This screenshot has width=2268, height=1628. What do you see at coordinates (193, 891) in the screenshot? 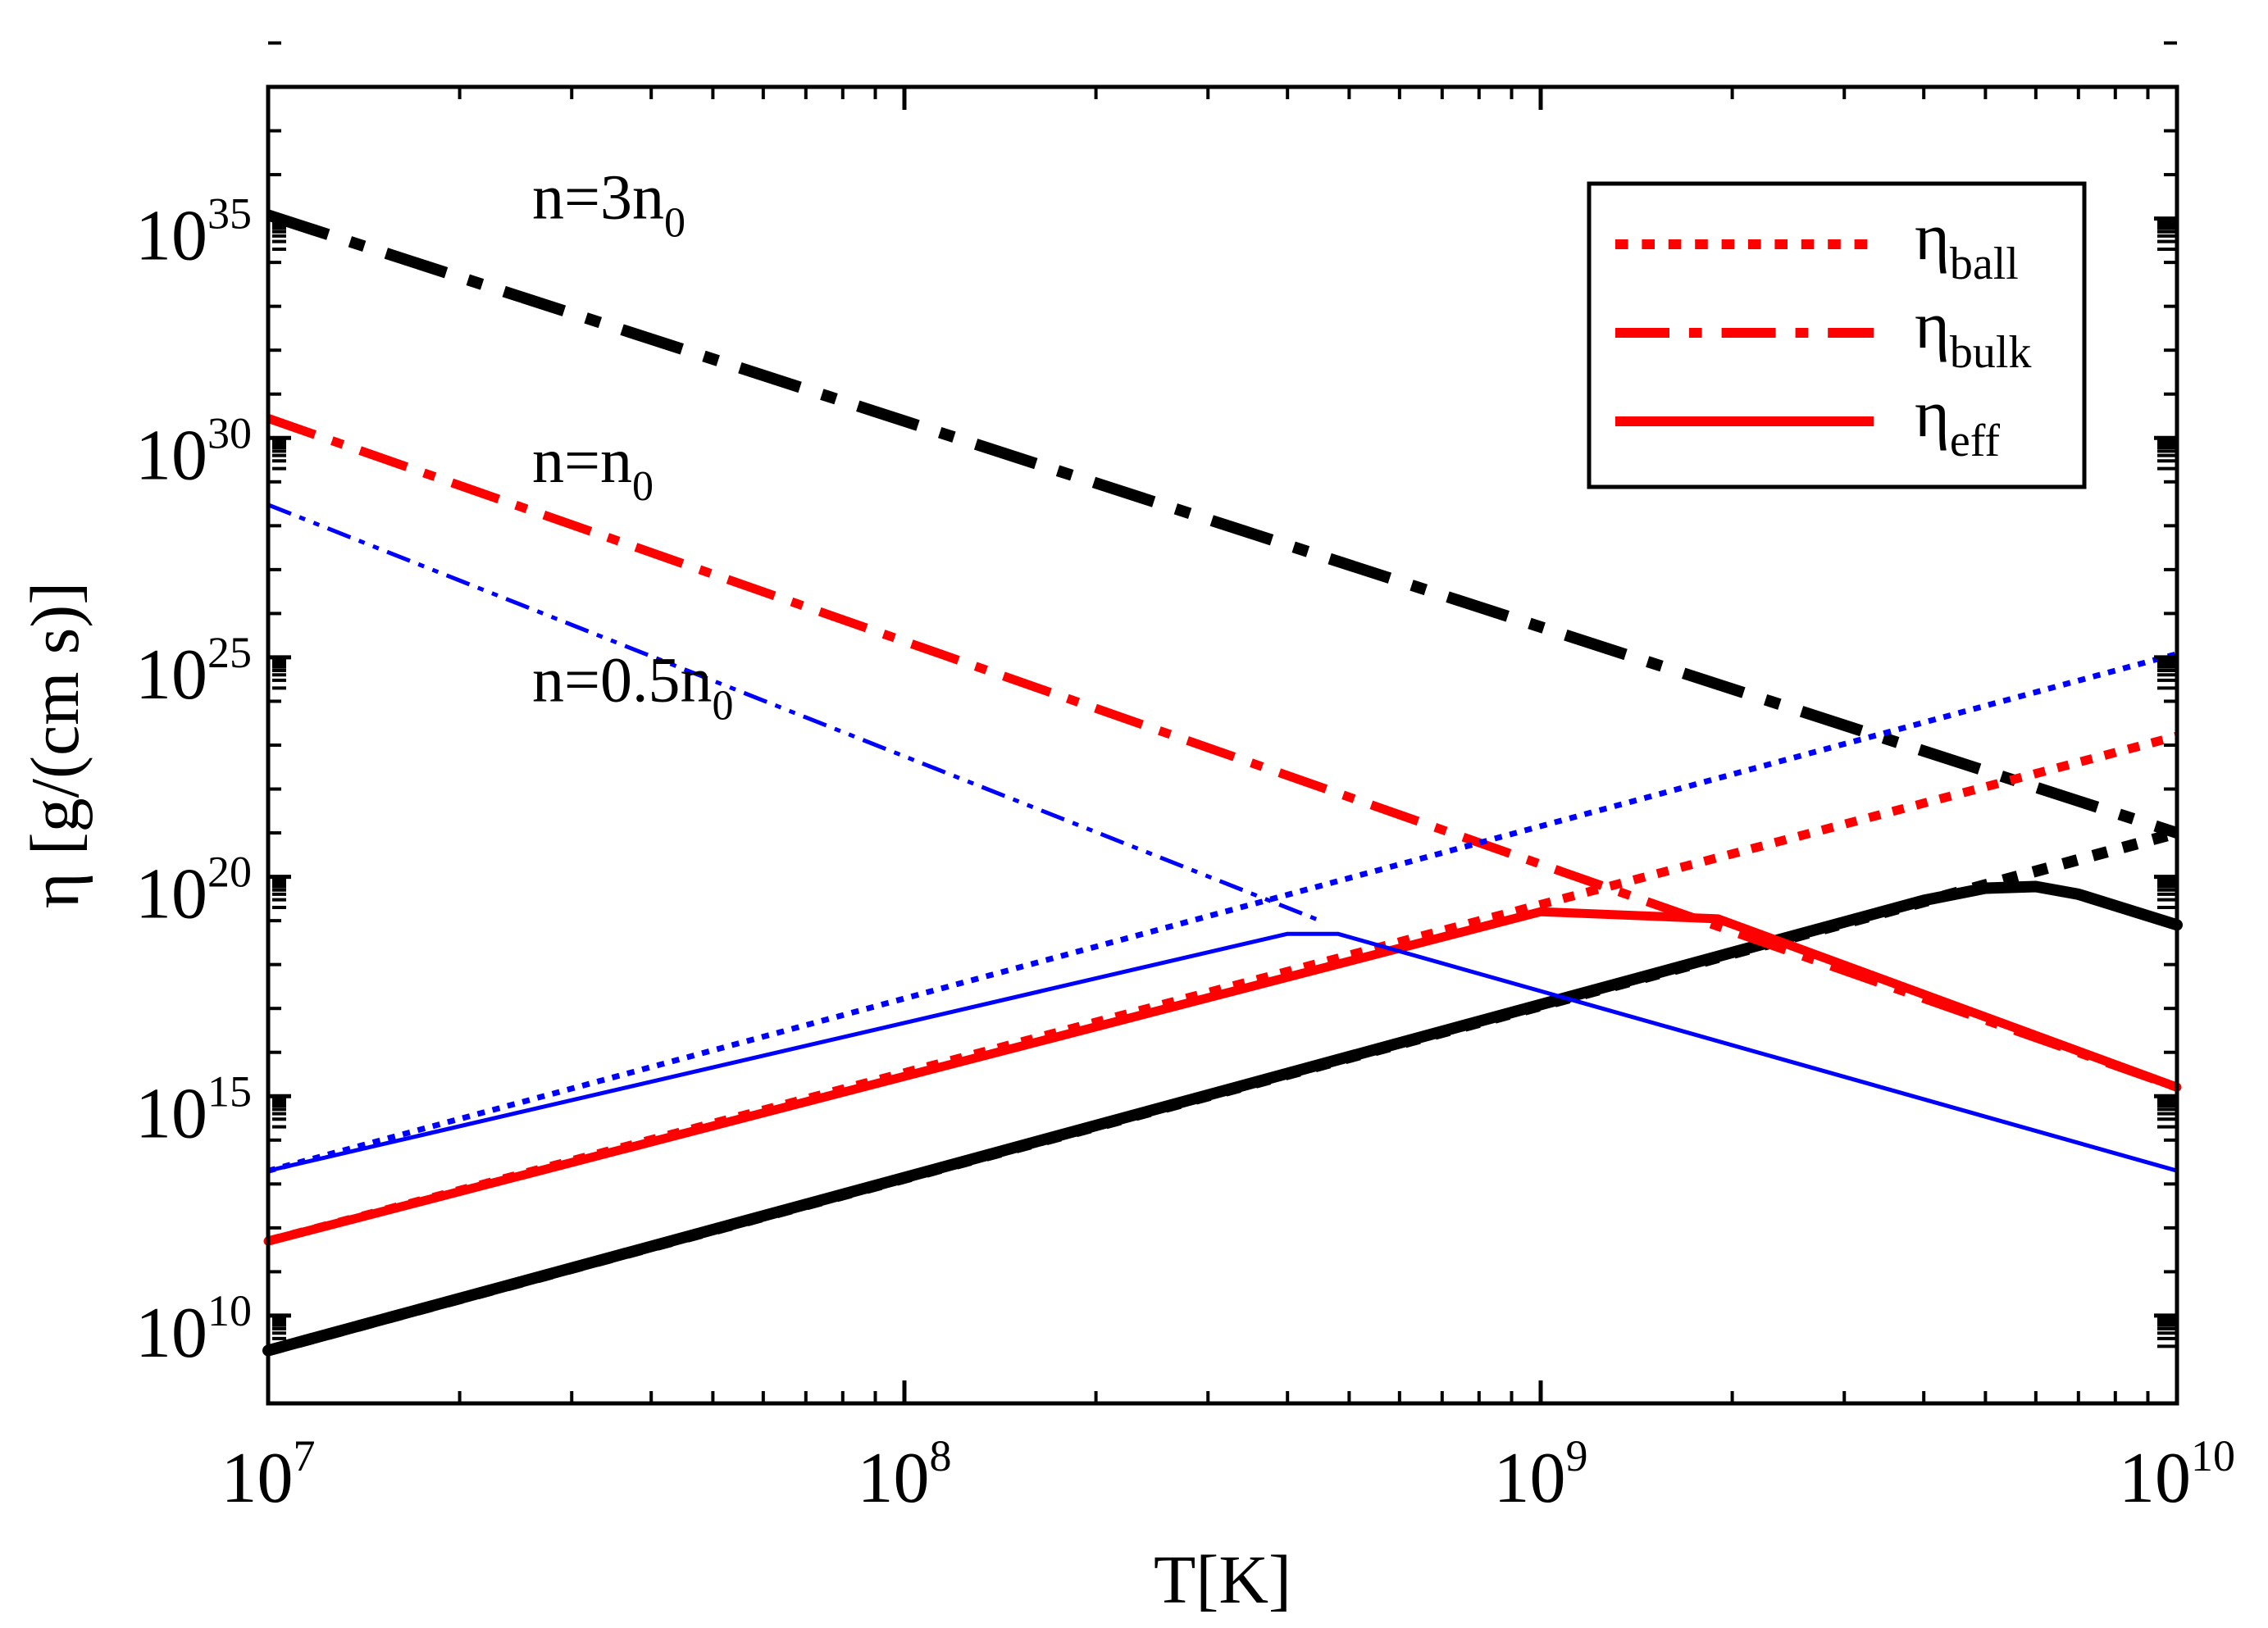
I see `y-tick-label: 1020` at bounding box center [193, 891].